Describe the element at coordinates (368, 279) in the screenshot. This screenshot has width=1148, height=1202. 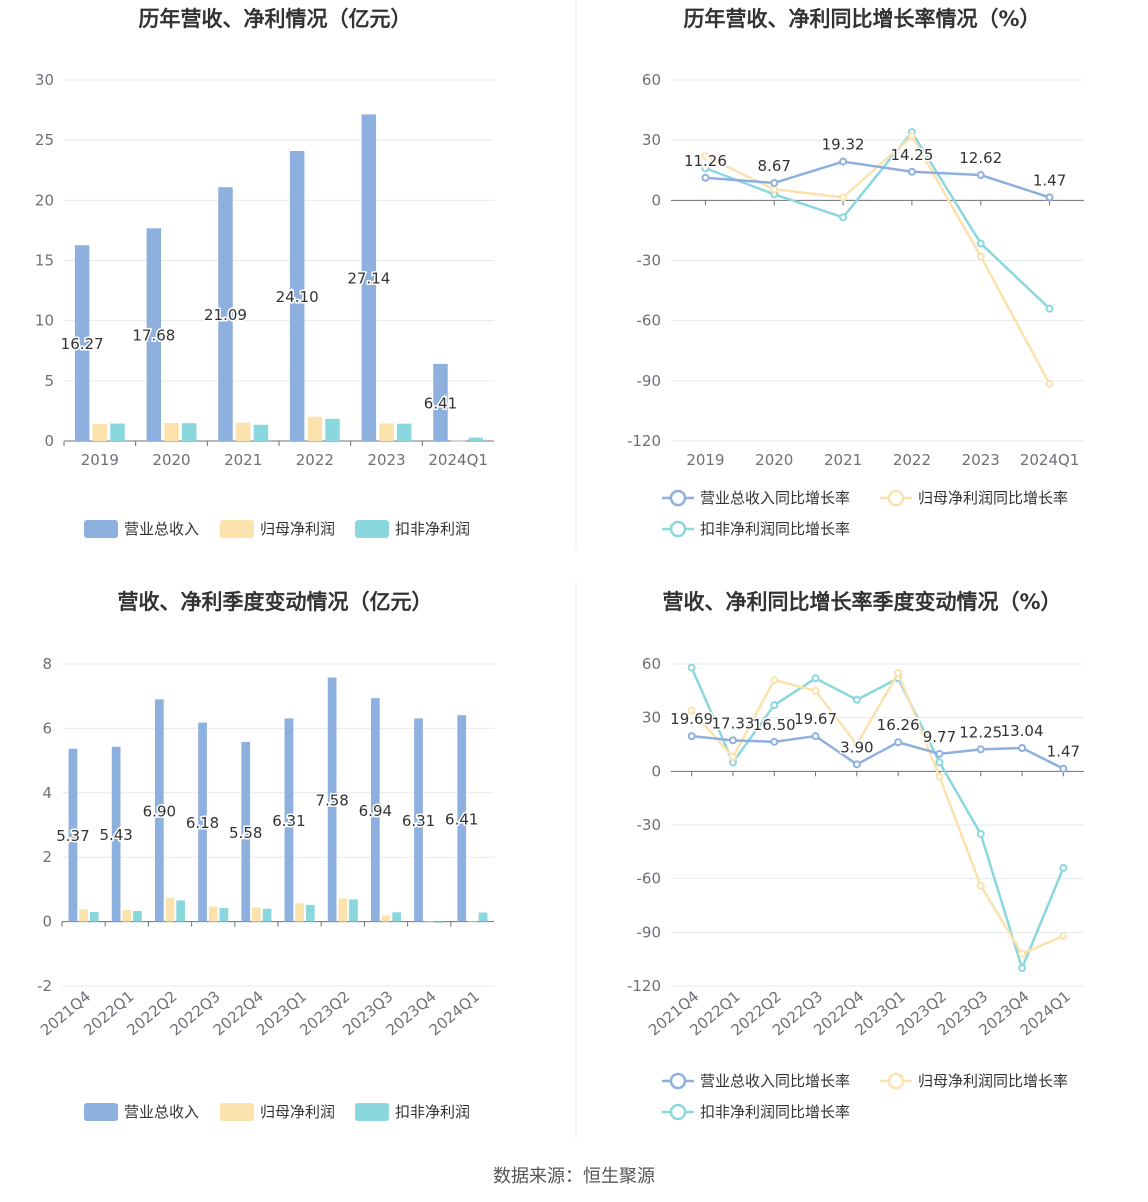
I see `bar-data-label: 27.14` at that location.